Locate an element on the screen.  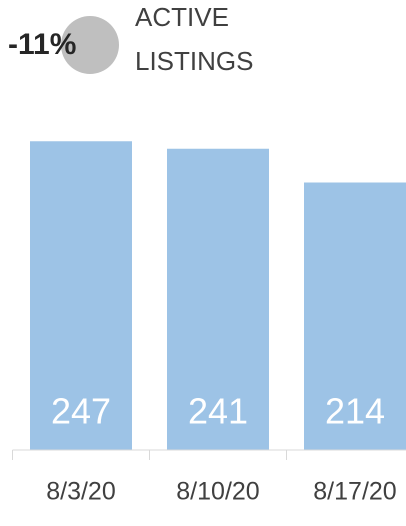
title-line: LISTINGS is located at coordinates (194, 61).